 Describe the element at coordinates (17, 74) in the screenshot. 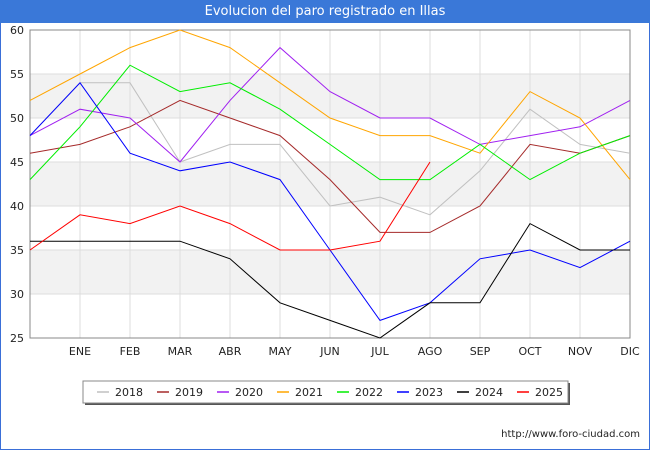

I see `y-tick-label: 55` at that location.